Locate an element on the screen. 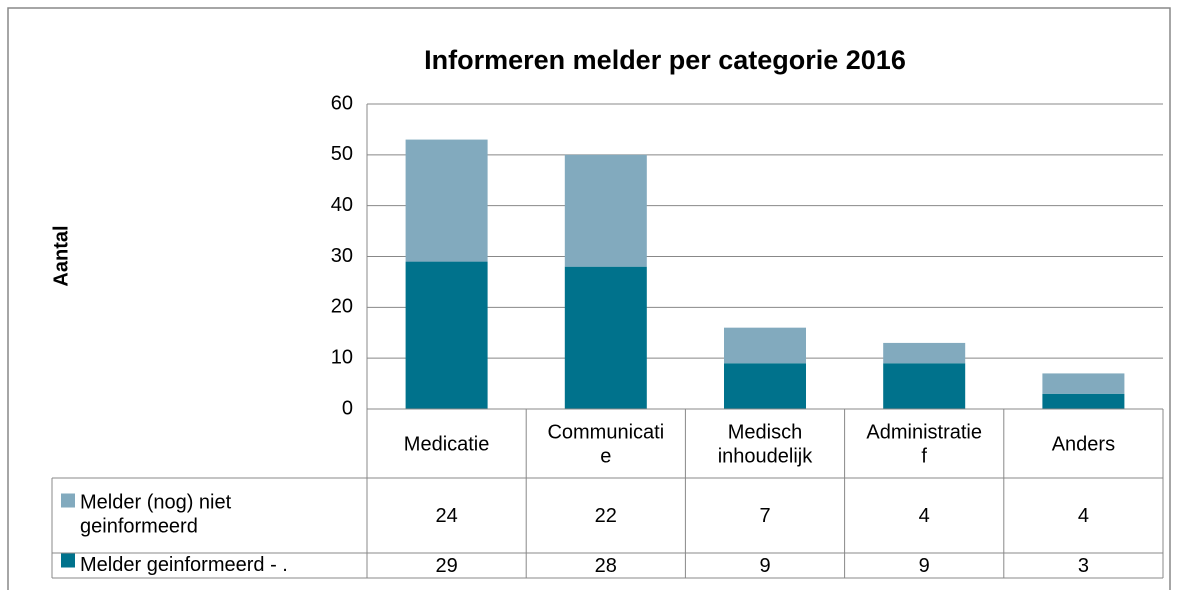 The height and width of the screenshot is (590, 1178). x-tick-label: Medisch inhoudelijk is located at coordinates (766, 445).